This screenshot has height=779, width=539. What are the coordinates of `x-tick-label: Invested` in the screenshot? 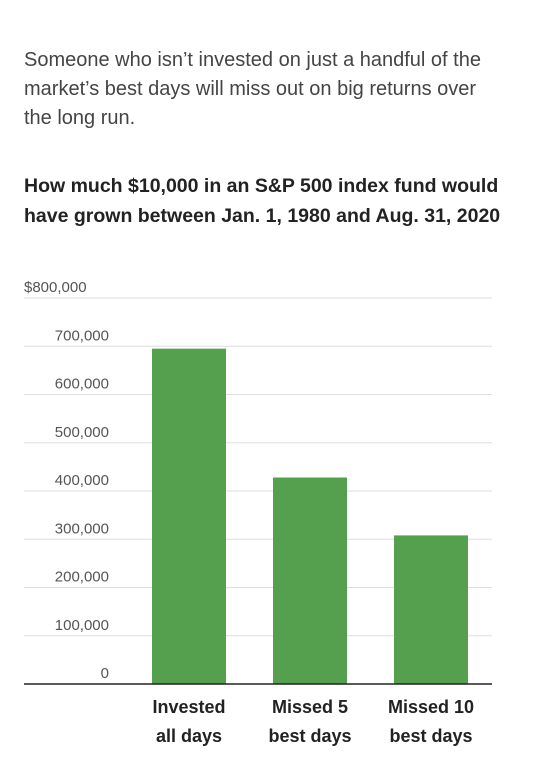 It's located at (188, 707).